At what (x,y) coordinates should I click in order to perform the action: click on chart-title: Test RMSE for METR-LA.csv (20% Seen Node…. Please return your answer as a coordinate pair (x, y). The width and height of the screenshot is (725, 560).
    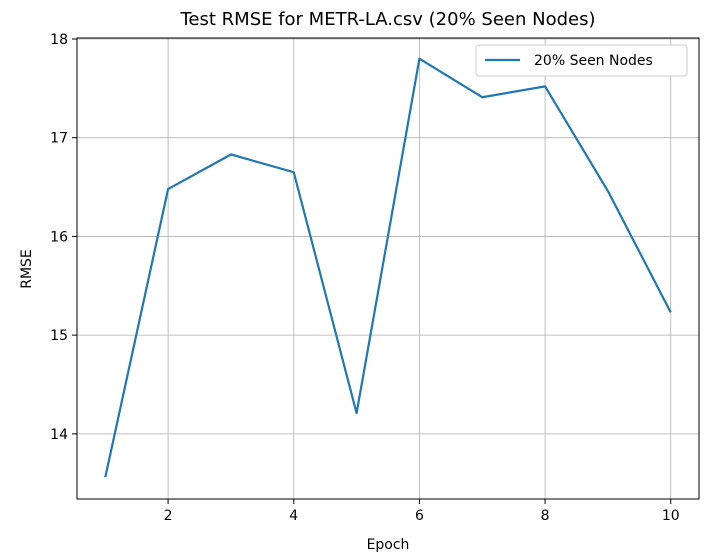
    Looking at the image, I should click on (387, 19).